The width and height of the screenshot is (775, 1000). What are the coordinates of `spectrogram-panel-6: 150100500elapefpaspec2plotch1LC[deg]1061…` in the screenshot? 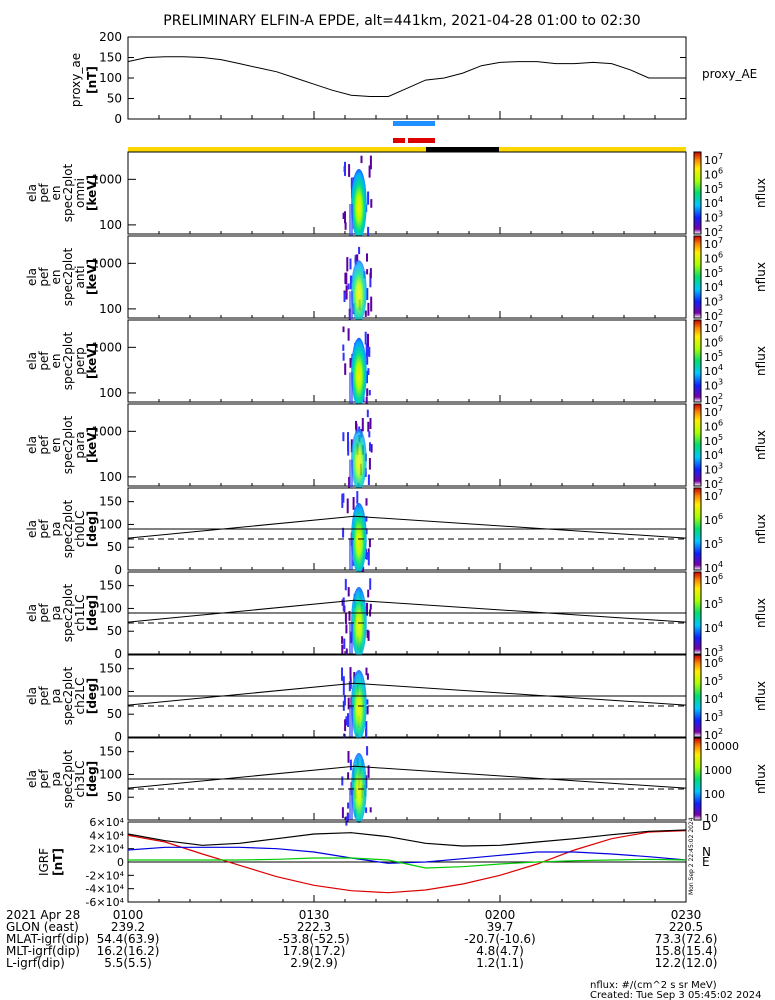 It's located at (396, 616).